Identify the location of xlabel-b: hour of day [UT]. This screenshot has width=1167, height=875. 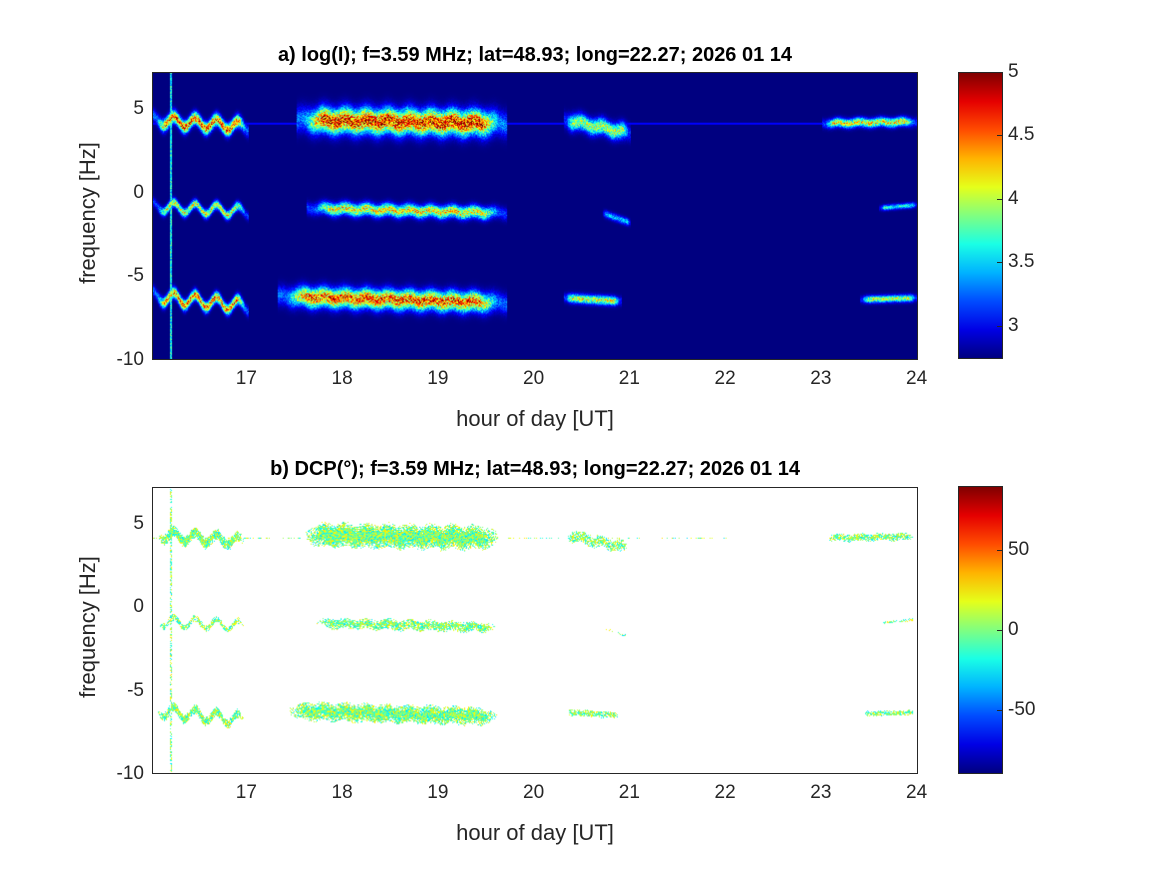
(535, 832).